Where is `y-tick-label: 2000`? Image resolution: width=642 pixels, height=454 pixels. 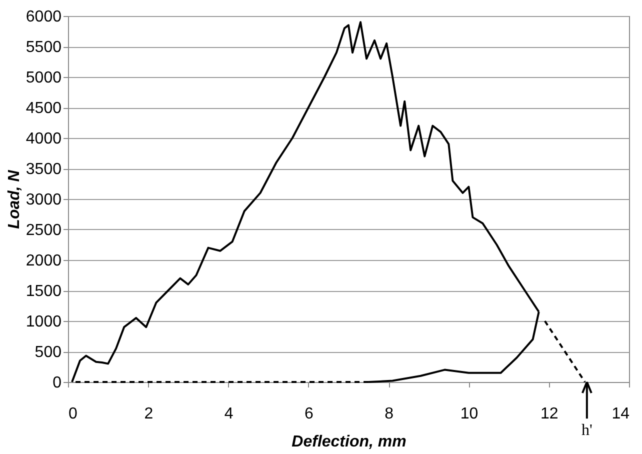
y-tick-label: 2000 is located at coordinates (44, 261).